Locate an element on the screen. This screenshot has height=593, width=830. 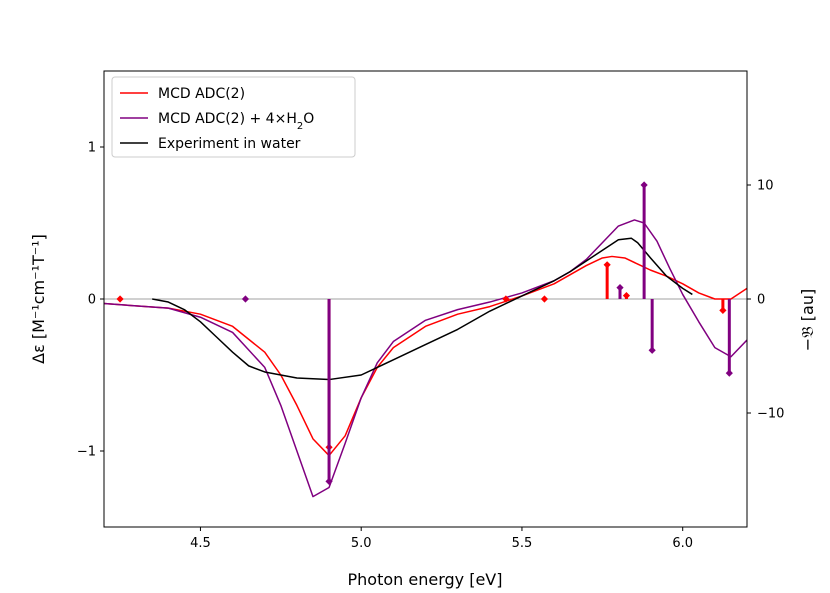
y2-tick-label-2: 10 is located at coordinates (765, 186).